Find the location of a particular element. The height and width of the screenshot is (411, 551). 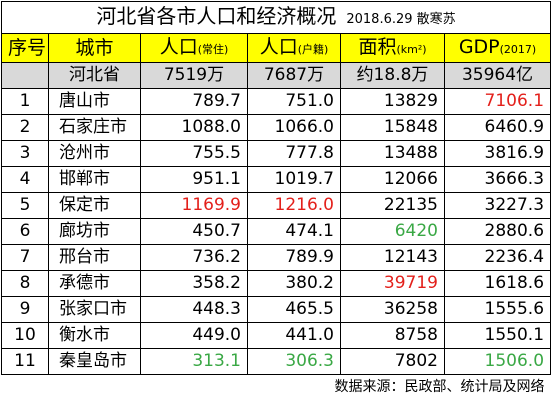

index-cell: 4 is located at coordinates (25, 179).